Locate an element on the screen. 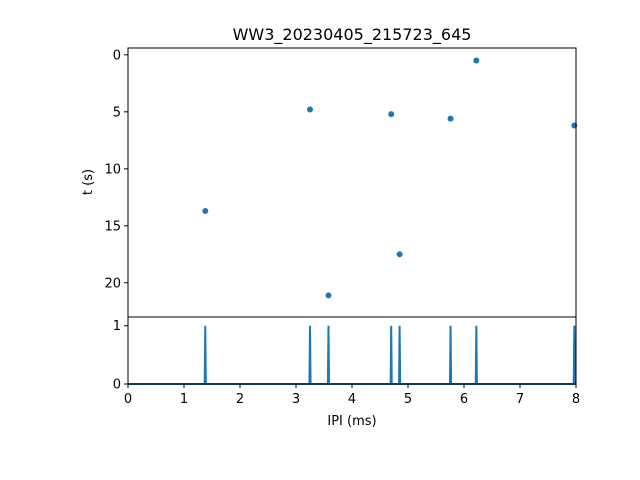 The image size is (640, 480). ipi-ticks: 0 1 0 1 2 3 4 5 6 7 8 is located at coordinates (346, 363).